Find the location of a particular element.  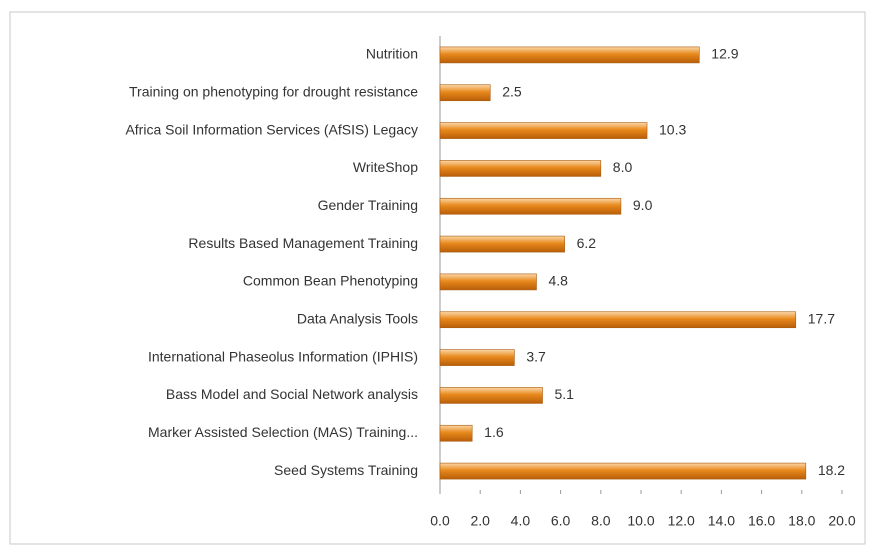

y-tick-label: Results Based Management Training is located at coordinates (303, 243).